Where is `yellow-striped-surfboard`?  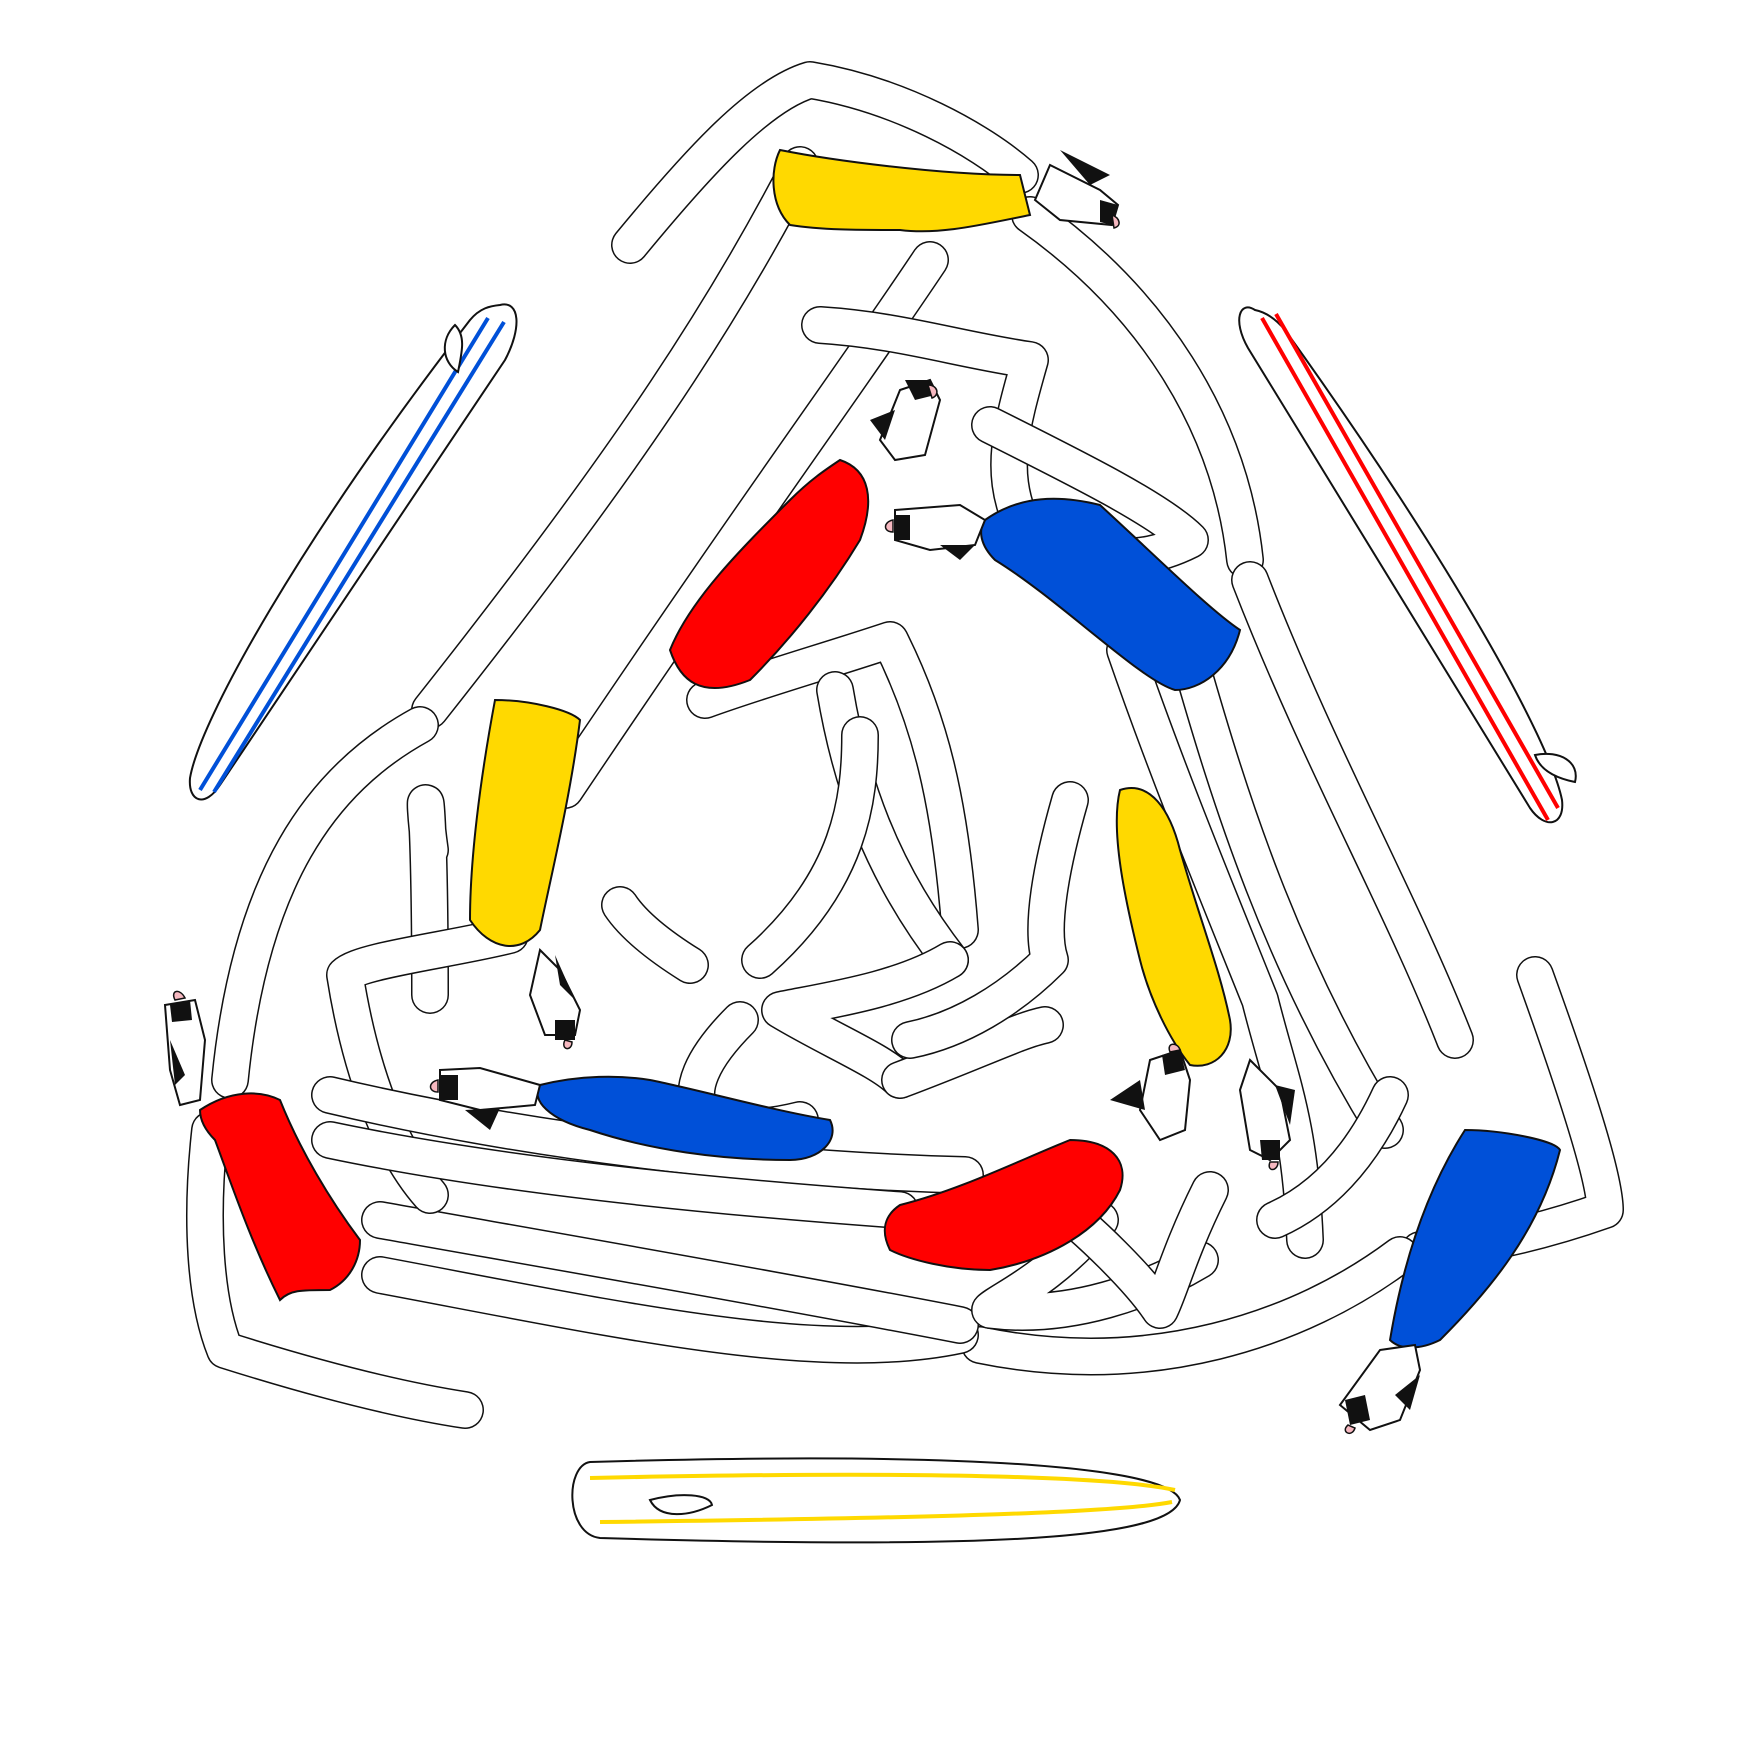
yellow-striped-surfboard is located at coordinates (876, 1500).